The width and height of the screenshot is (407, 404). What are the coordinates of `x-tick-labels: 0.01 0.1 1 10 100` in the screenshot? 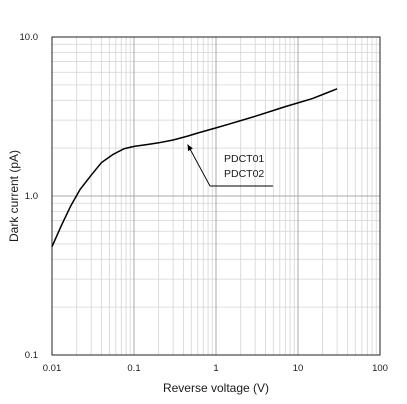 It's located at (215, 368).